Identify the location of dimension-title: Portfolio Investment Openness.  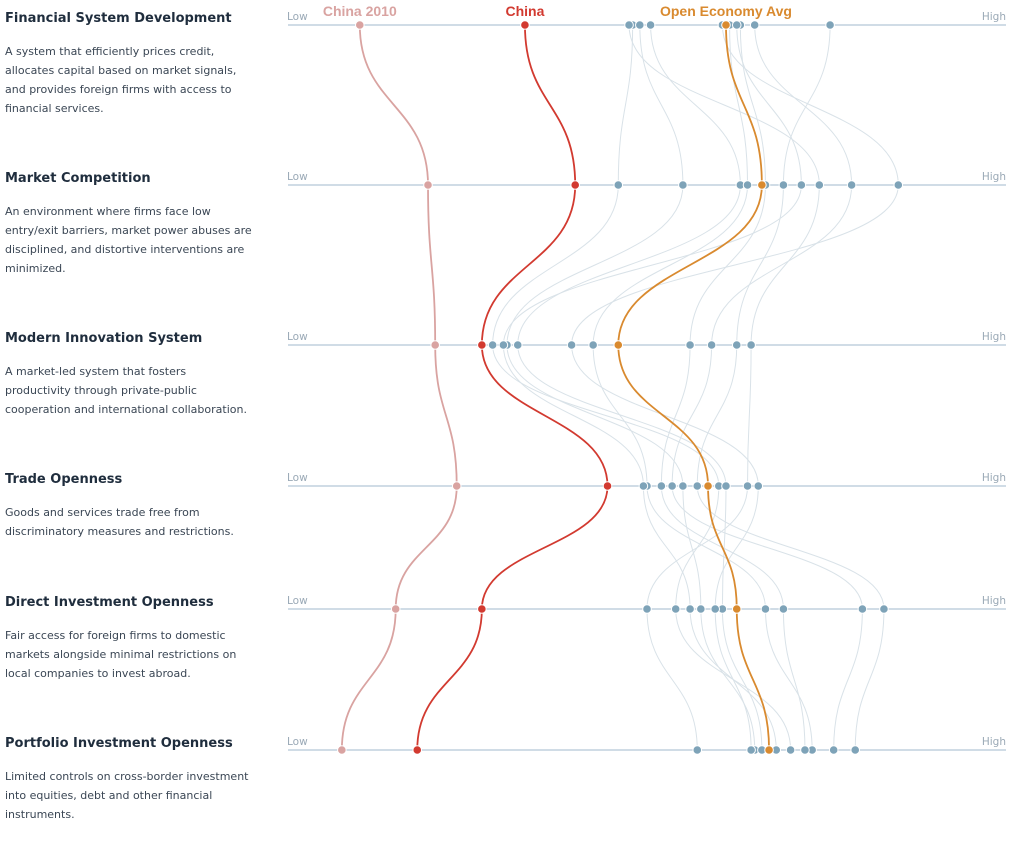
(119, 743).